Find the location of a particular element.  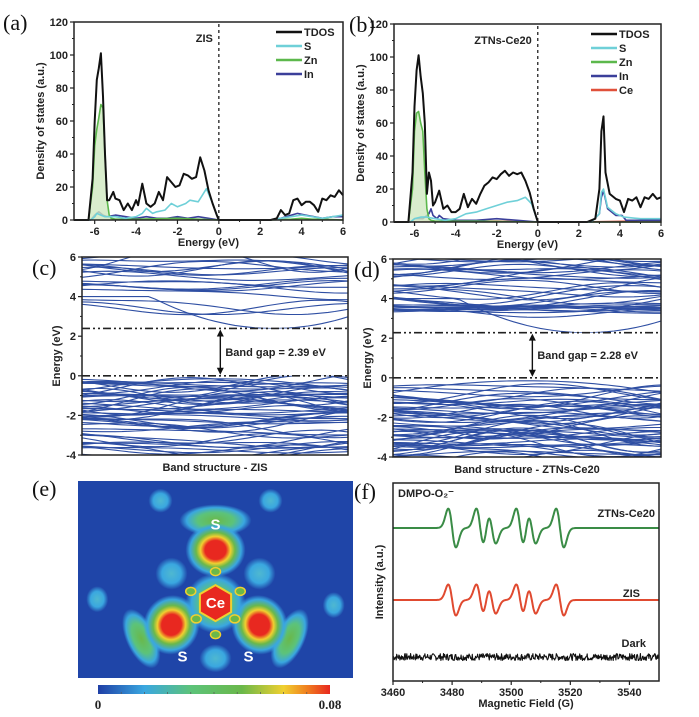

legend-label-in: In is located at coordinates (309, 75).